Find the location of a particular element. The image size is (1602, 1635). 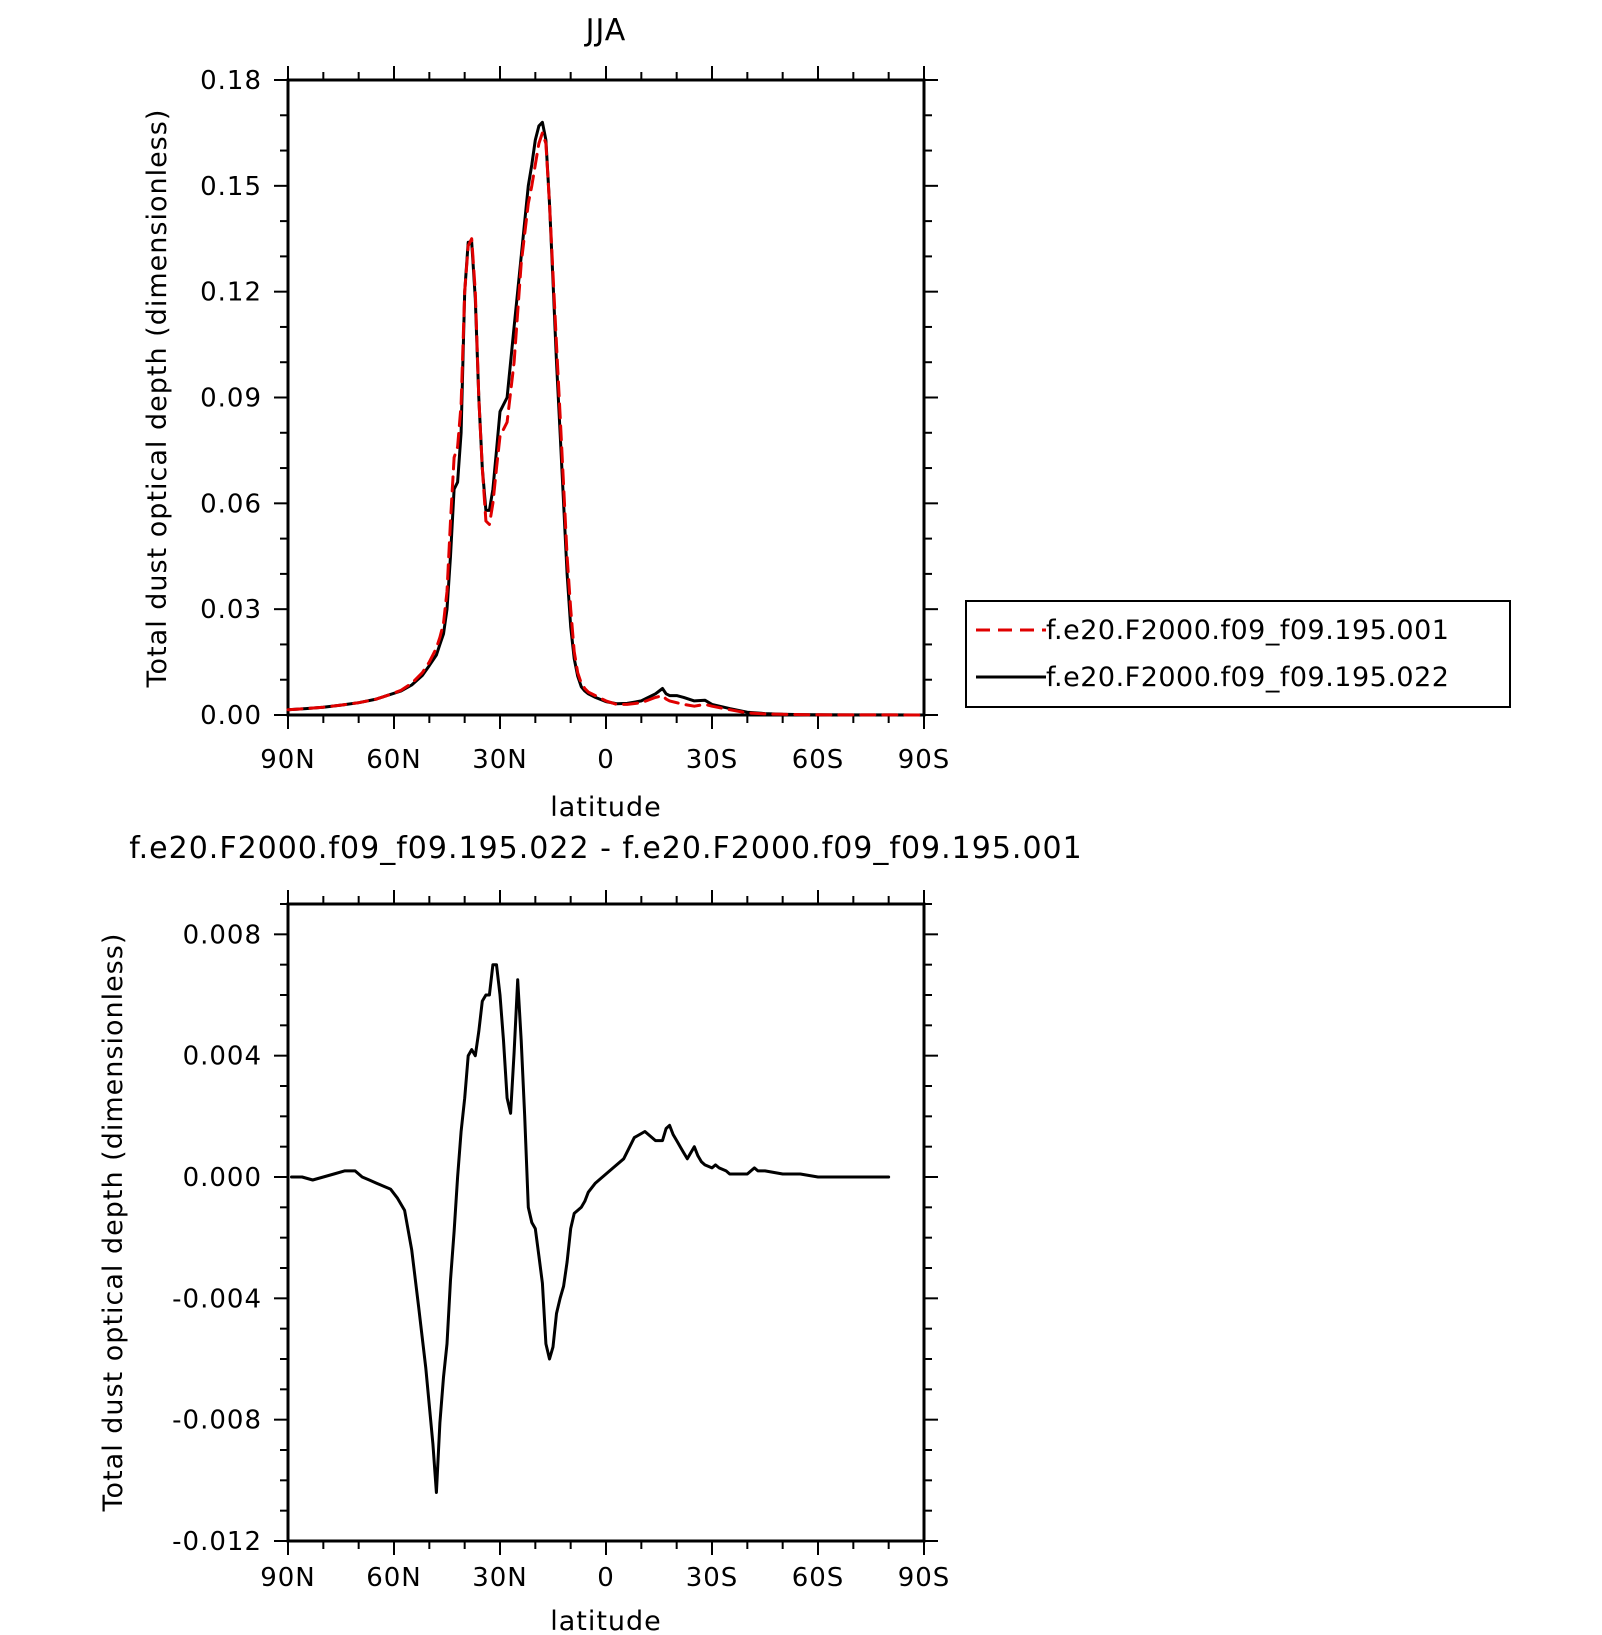

y-tick-label: 0.000 is located at coordinates (222, 1178).